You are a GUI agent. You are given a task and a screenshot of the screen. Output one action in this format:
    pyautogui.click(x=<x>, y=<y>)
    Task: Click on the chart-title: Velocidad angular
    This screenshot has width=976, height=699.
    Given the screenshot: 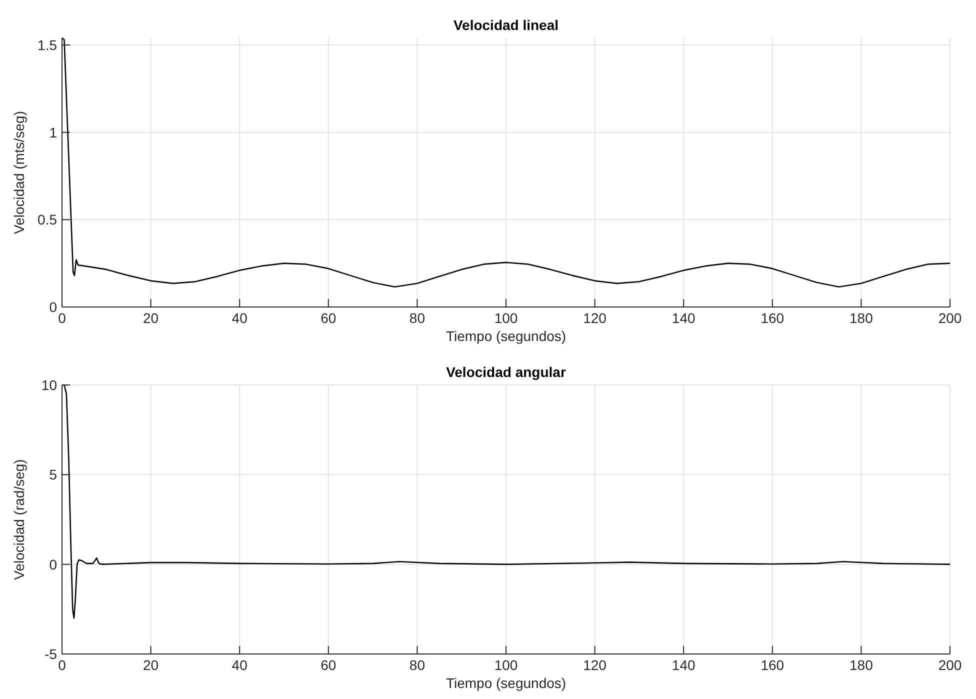 What is the action you would take?
    pyautogui.click(x=506, y=372)
    